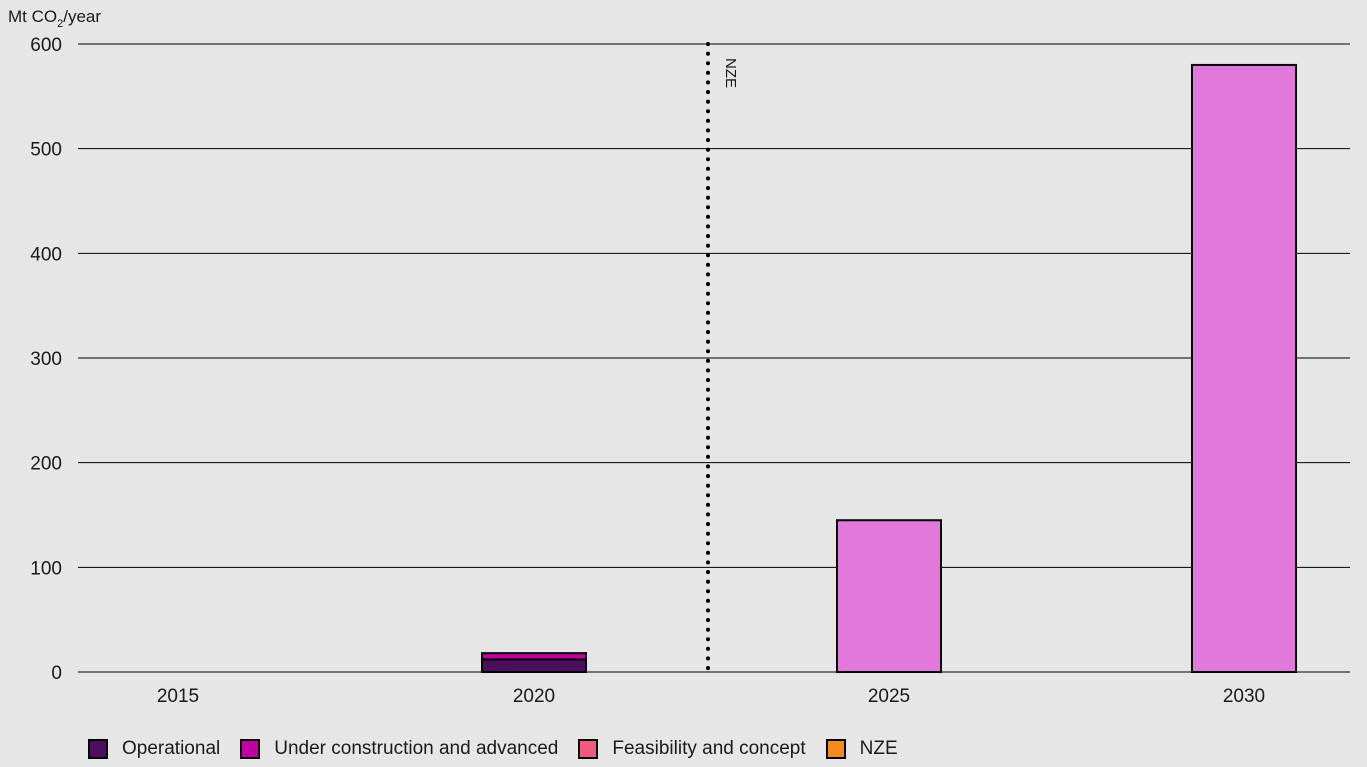  What do you see at coordinates (730, 73) in the screenshot?
I see `reference-line-label: NZE` at bounding box center [730, 73].